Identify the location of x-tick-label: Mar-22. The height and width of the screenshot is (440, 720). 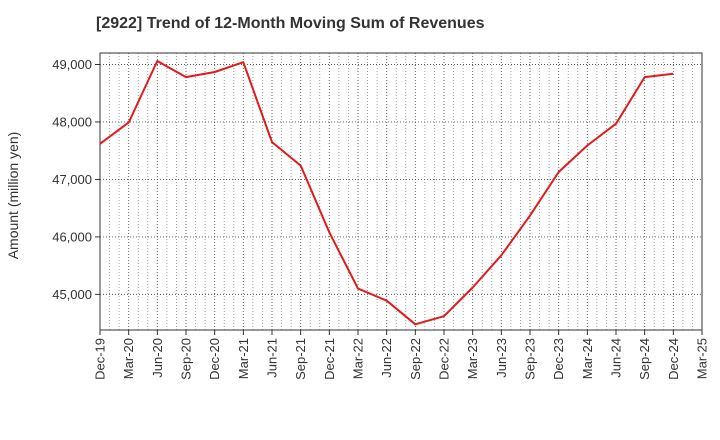
(358, 358).